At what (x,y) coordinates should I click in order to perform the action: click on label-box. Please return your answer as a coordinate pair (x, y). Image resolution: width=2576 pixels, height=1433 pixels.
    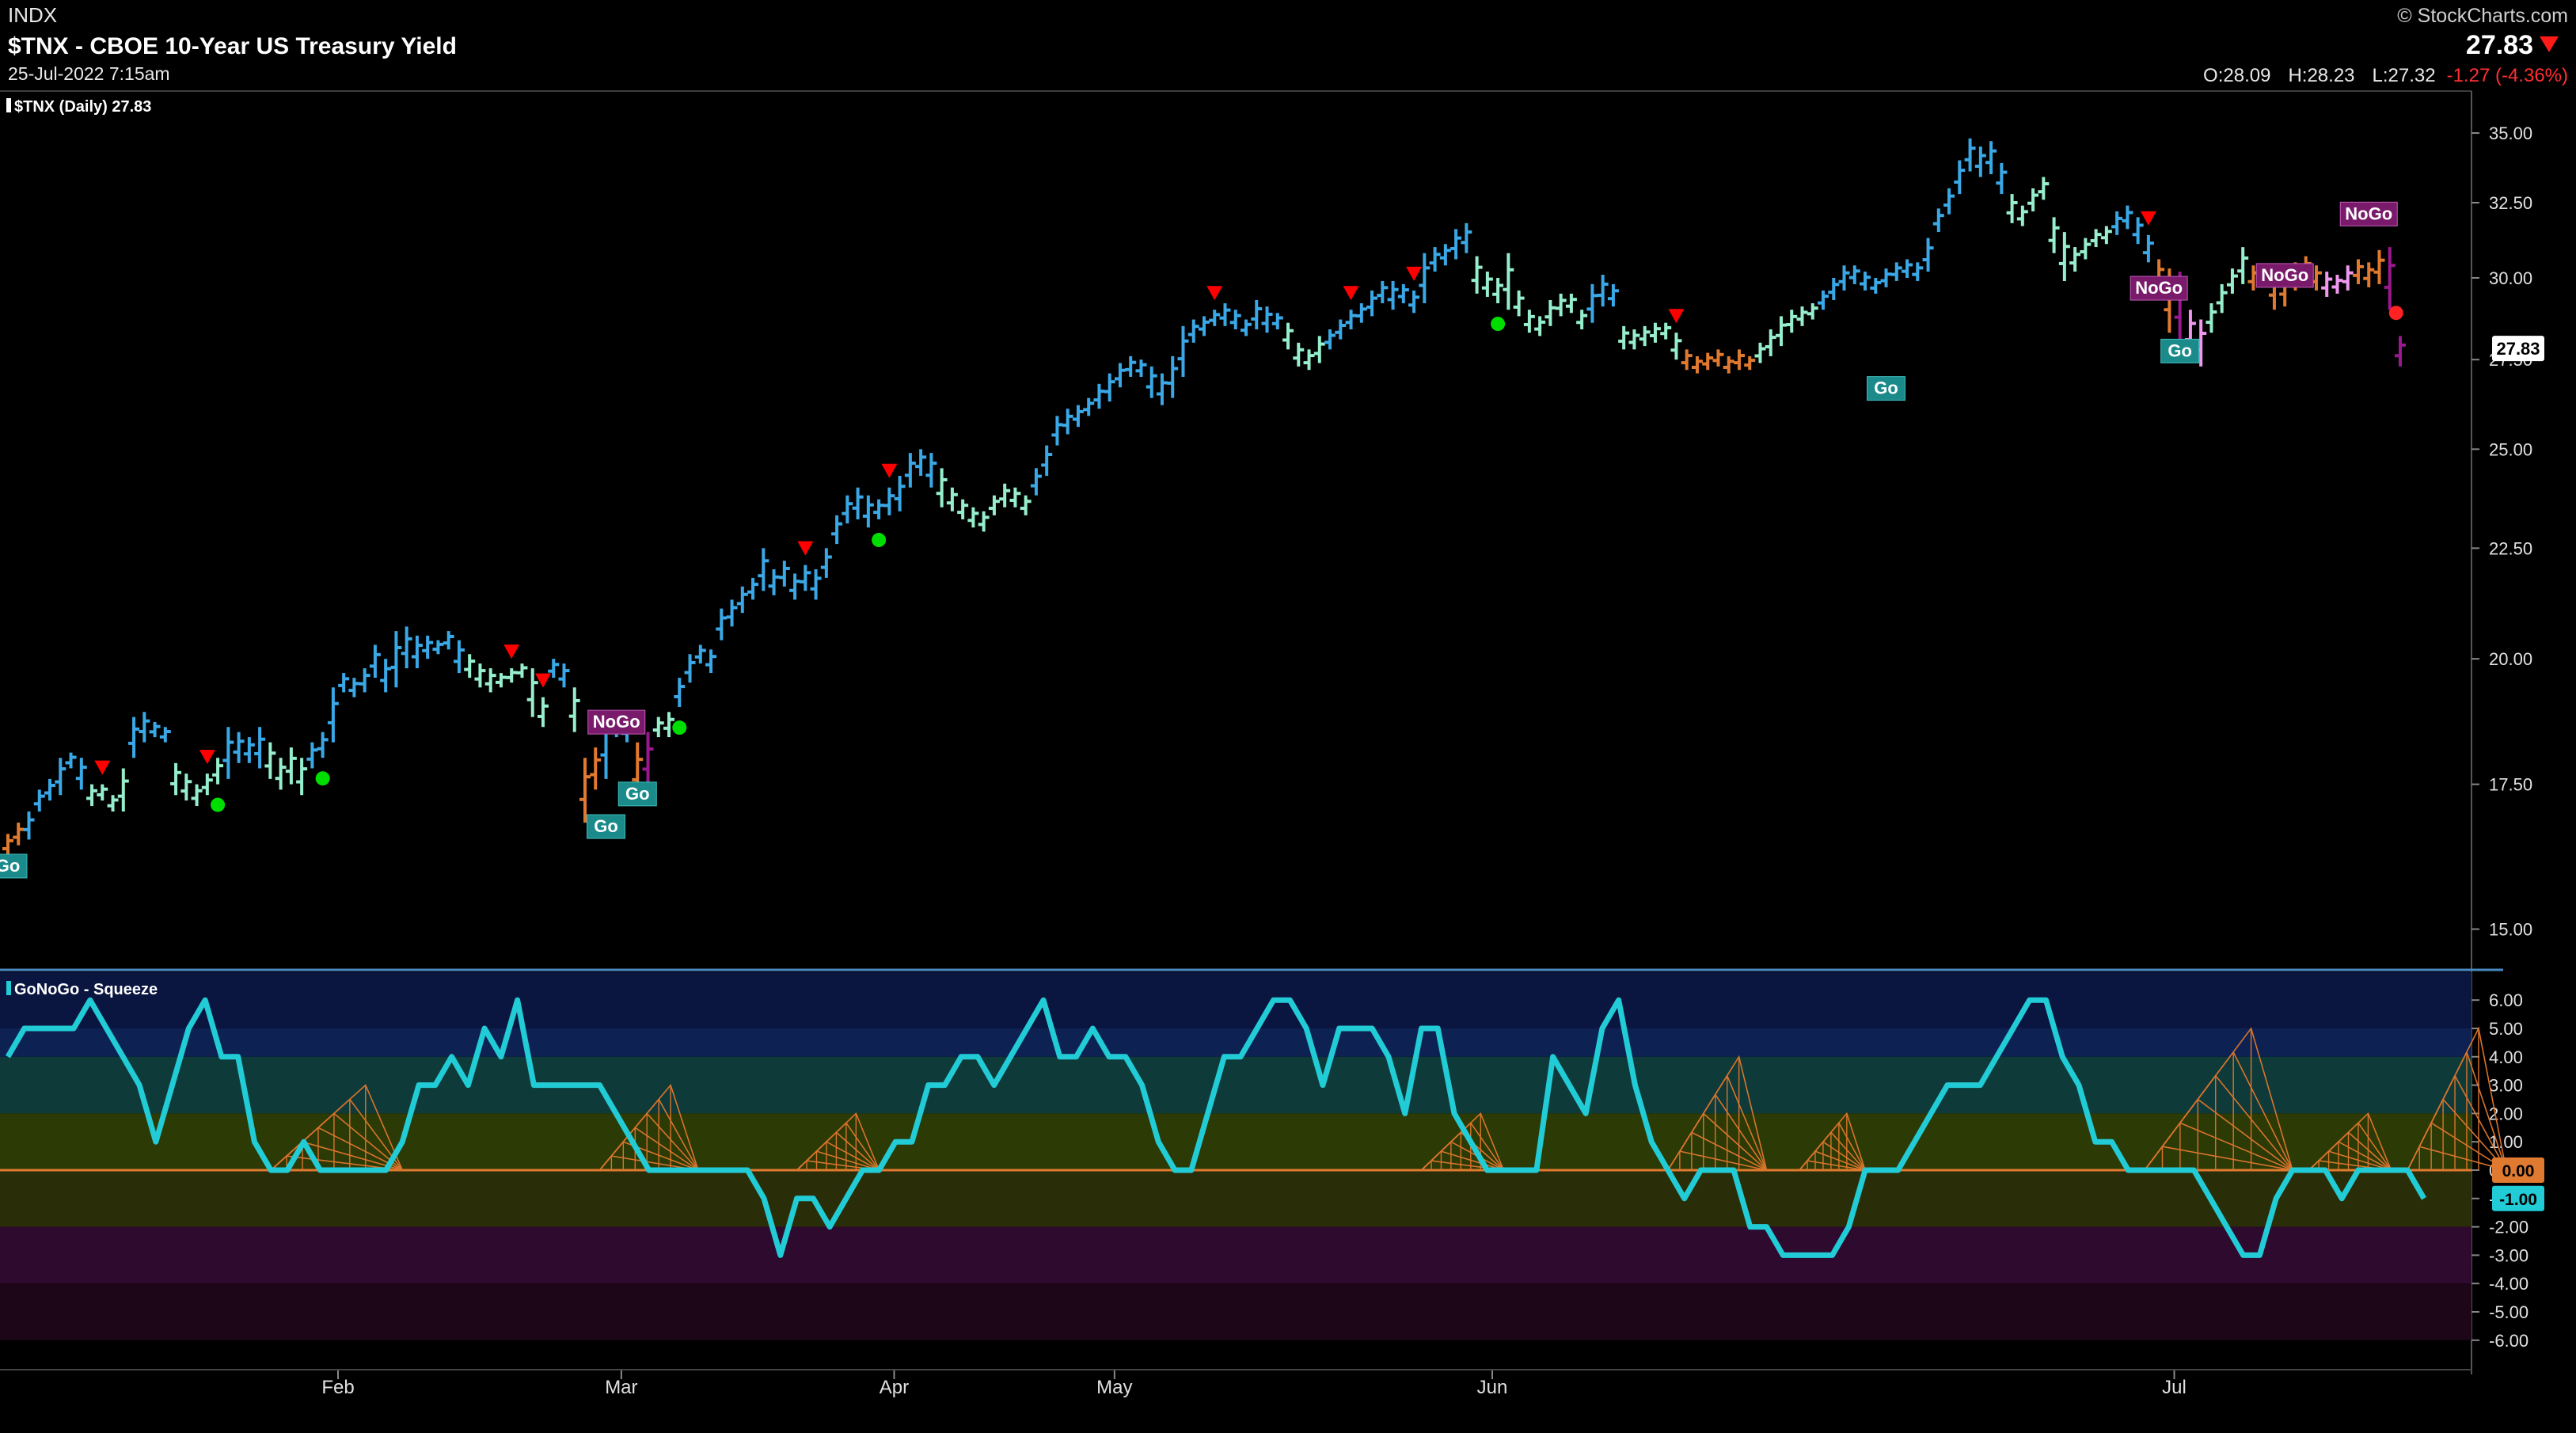
    Looking at the image, I should click on (616, 722).